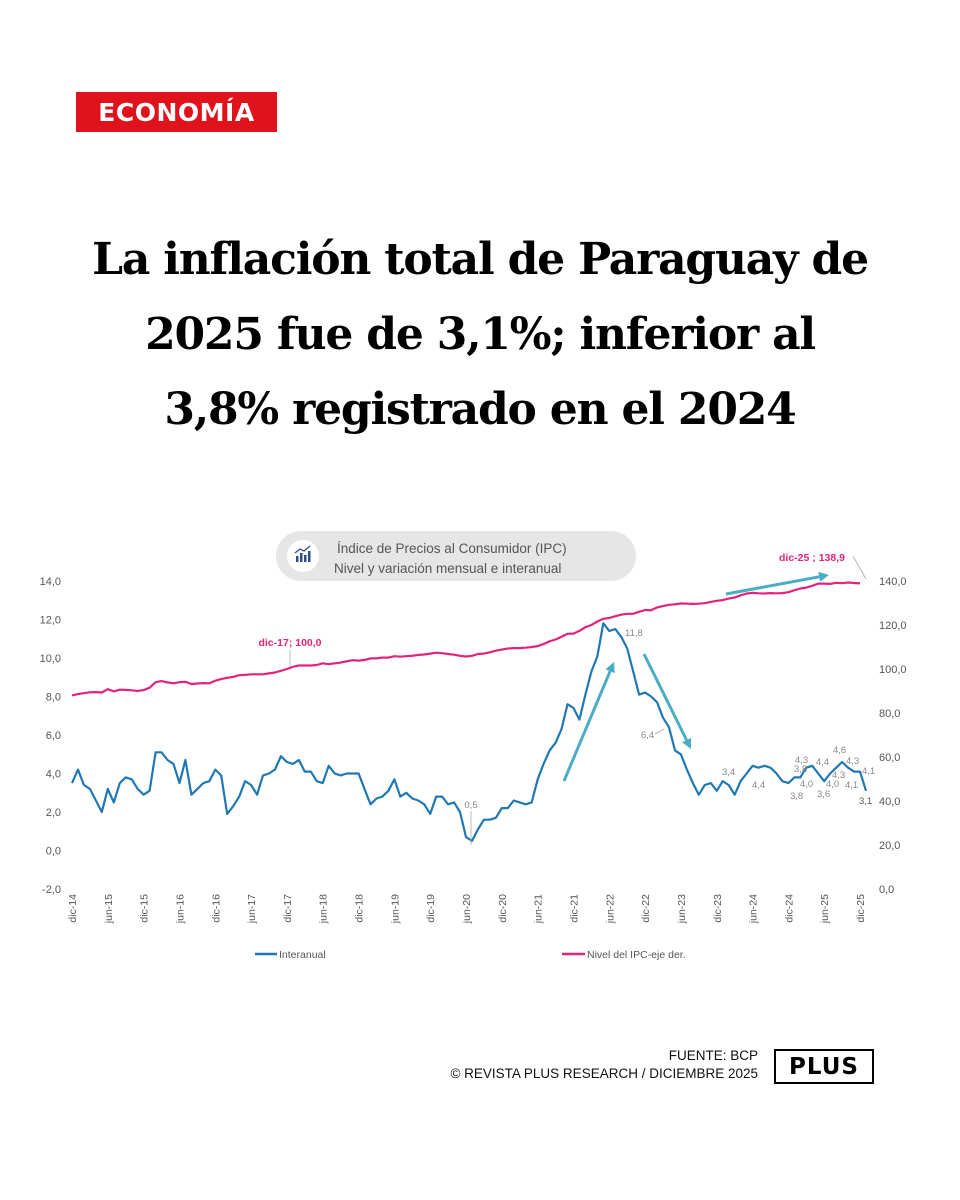 This screenshot has width=960, height=1200. I want to click on legend-label-interanual: Interanual, so click(302, 955).